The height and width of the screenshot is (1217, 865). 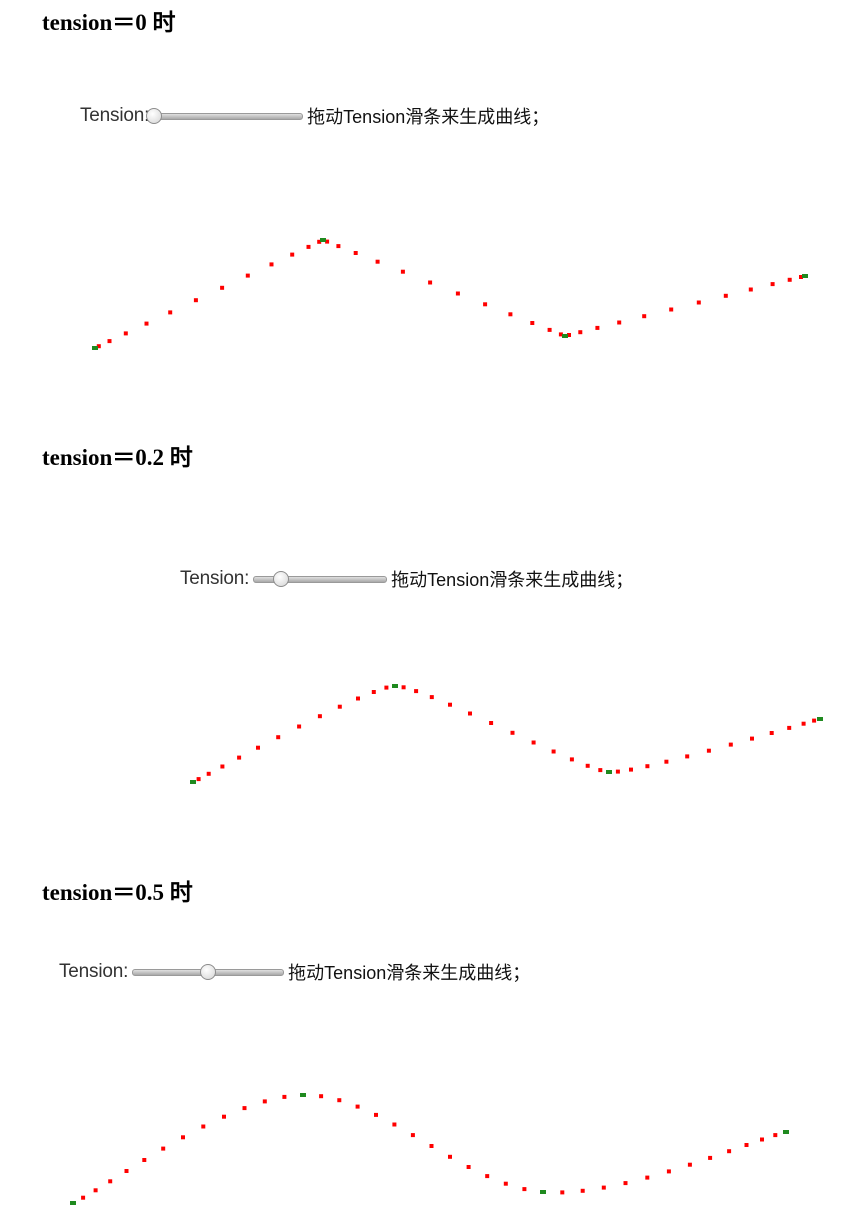 I want to click on section-heading: tension＝0.5 时, so click(x=117, y=892).